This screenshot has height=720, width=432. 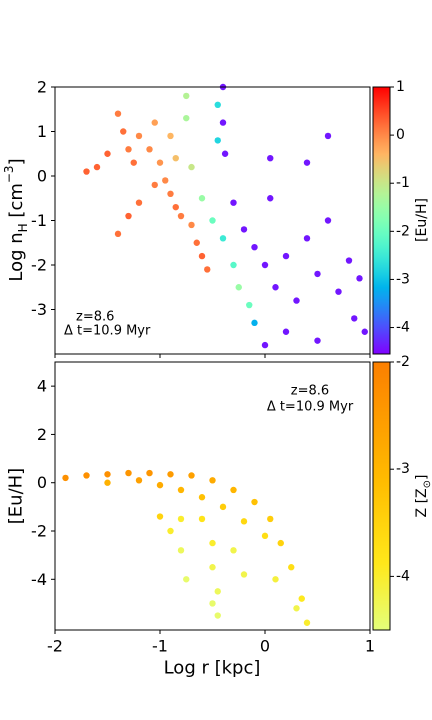 What do you see at coordinates (42, 386) in the screenshot?
I see `y-tick-label: 4` at bounding box center [42, 386].